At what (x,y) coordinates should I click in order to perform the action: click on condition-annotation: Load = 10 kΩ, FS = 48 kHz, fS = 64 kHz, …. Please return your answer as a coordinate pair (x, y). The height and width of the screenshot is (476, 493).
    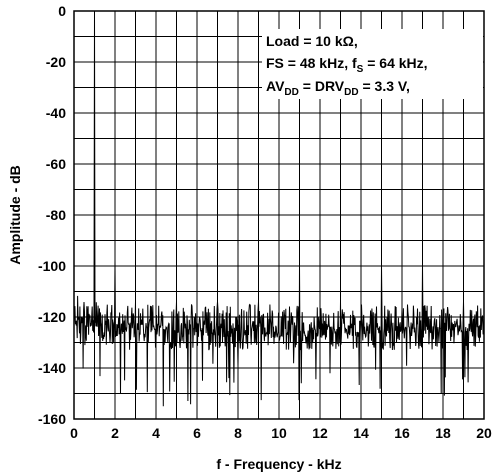
    Looking at the image, I should click on (372, 64).